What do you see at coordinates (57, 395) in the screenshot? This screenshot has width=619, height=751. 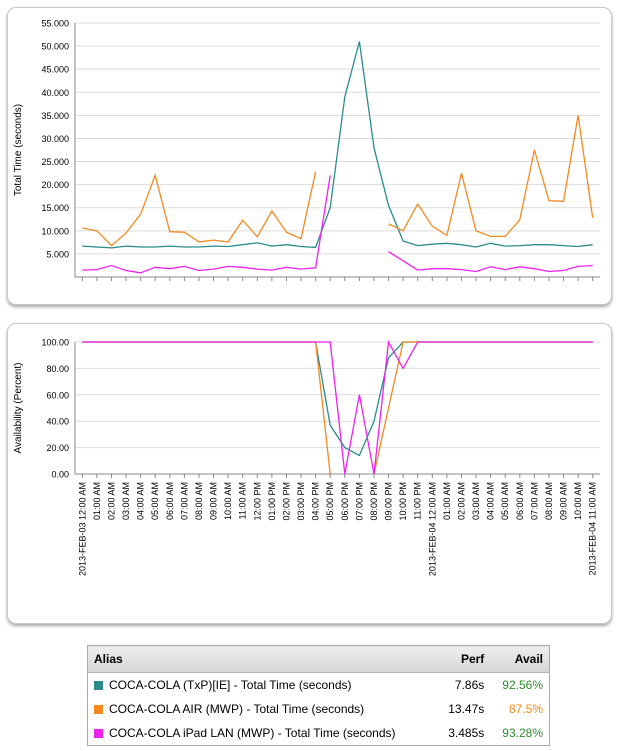 I see `y-tick-label: 60.00` at bounding box center [57, 395].